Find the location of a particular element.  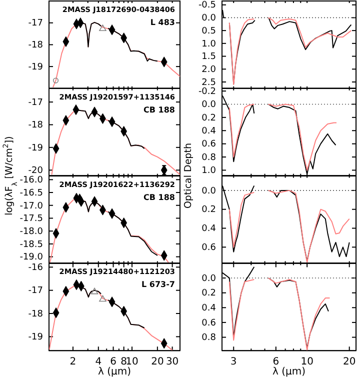

x-tick-label: 4 is located at coordinates (98, 362).